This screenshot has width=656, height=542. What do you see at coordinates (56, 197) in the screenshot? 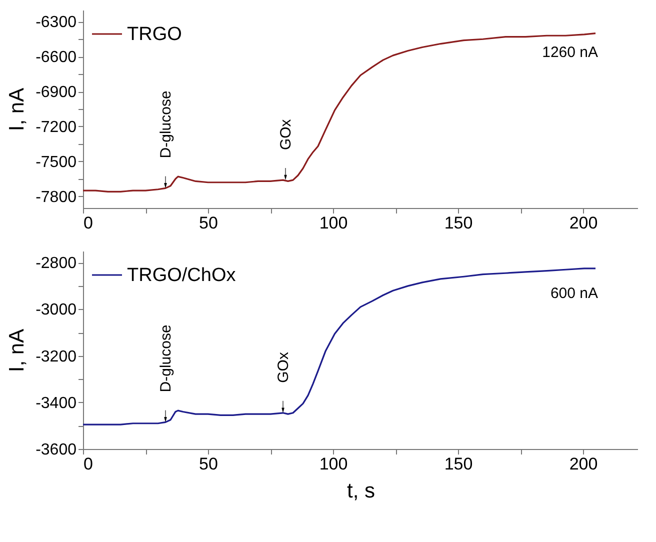
I see `y-tick-label: -7800` at bounding box center [56, 197].